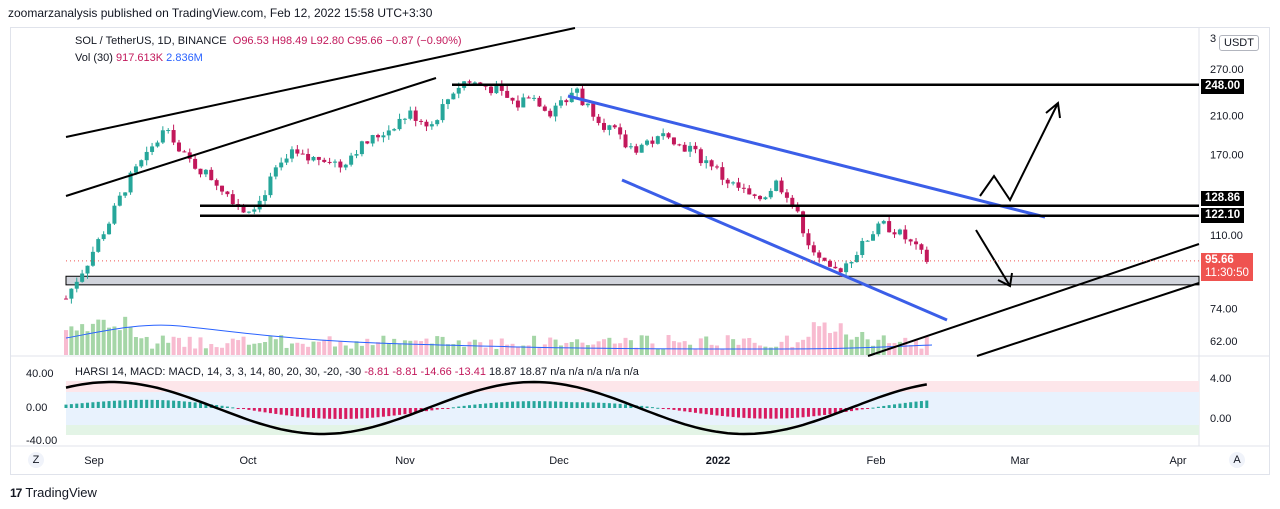 Image resolution: width=1280 pixels, height=509 pixels. I want to click on volume-label: Vol (30), so click(94, 58).